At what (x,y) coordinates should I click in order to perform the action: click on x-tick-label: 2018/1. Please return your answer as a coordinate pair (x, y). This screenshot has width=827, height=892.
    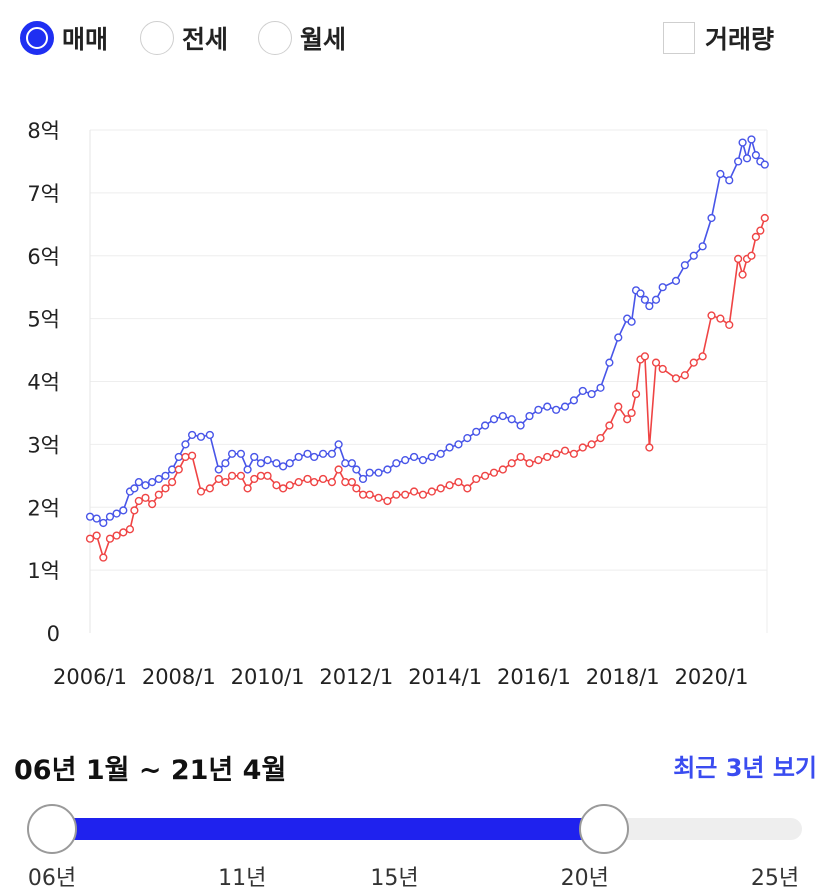
    Looking at the image, I should click on (623, 677).